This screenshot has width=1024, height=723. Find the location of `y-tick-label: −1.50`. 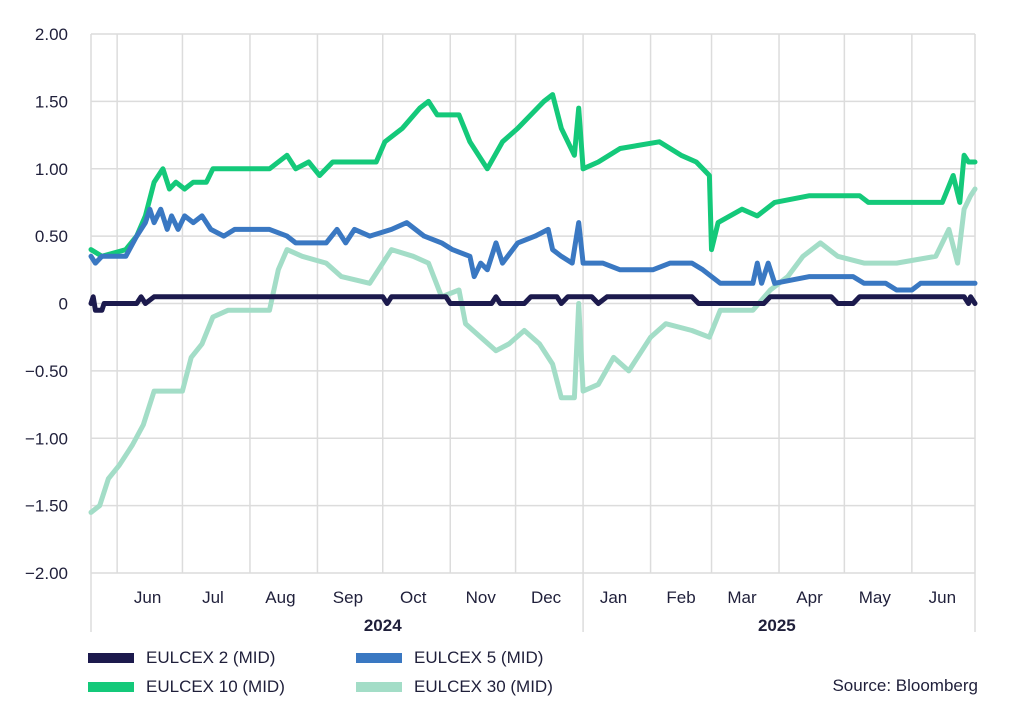

y-tick-label: −1.50 is located at coordinates (46, 506).